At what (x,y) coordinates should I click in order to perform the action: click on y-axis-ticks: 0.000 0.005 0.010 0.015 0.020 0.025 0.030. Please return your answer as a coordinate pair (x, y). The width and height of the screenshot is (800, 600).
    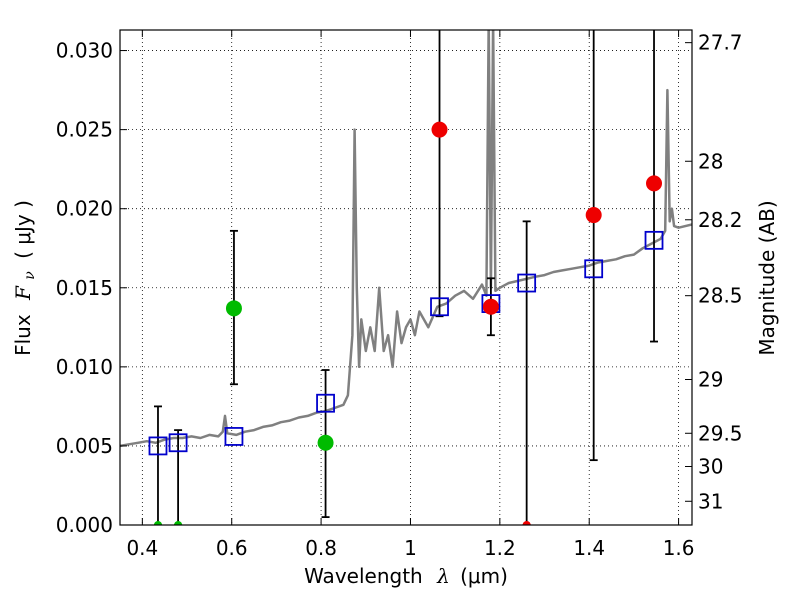
    Looking at the image, I should click on (91, 288).